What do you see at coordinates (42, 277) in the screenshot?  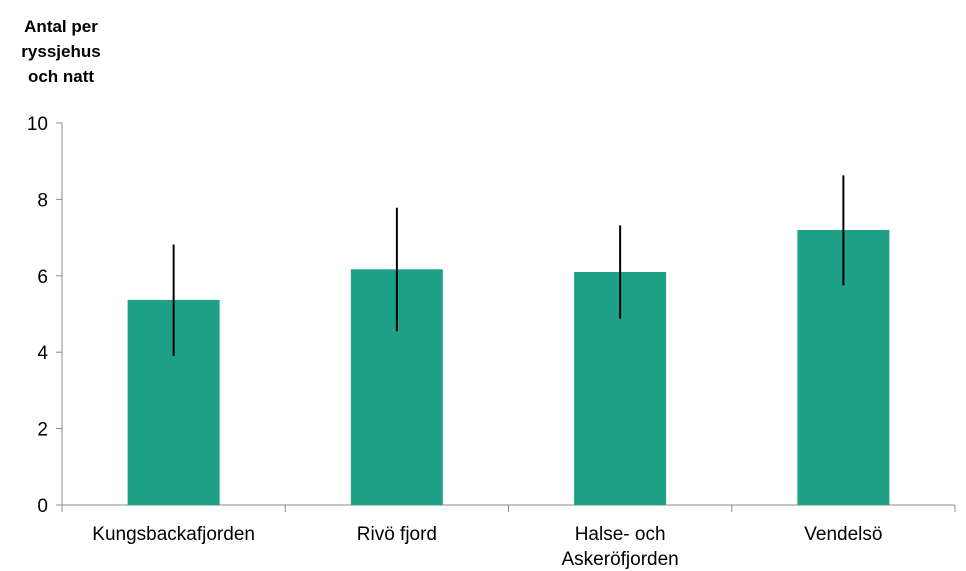 I see `y-tick-label: 6` at bounding box center [42, 277].